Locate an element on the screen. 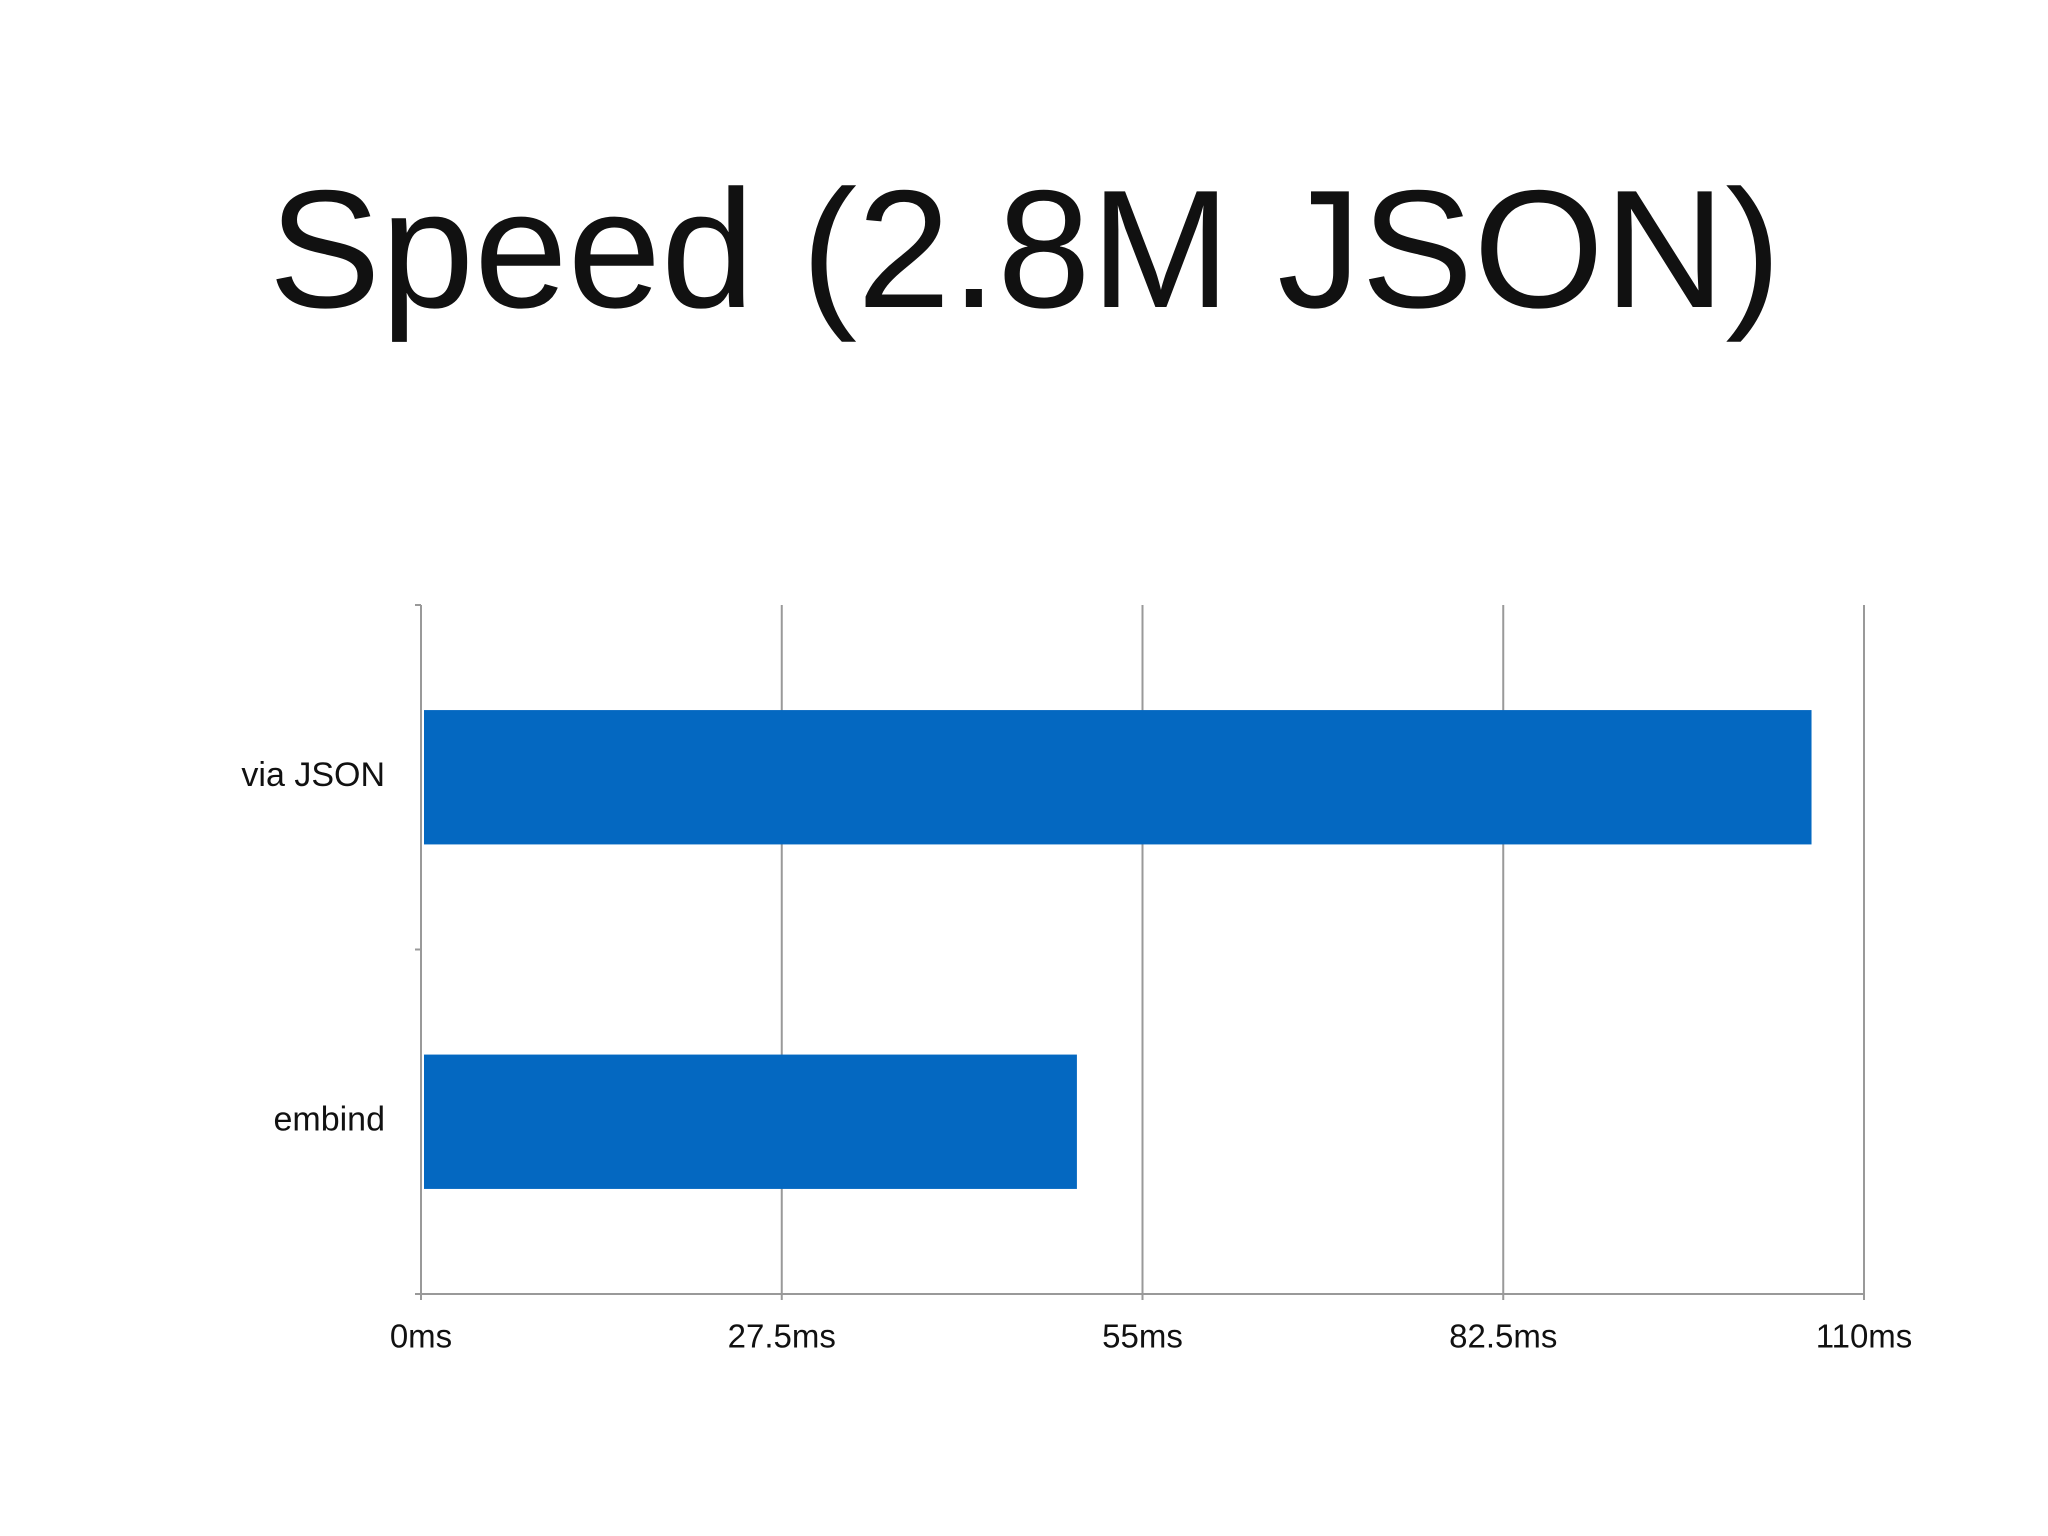  y-tick-label: via JSON is located at coordinates (313, 775).